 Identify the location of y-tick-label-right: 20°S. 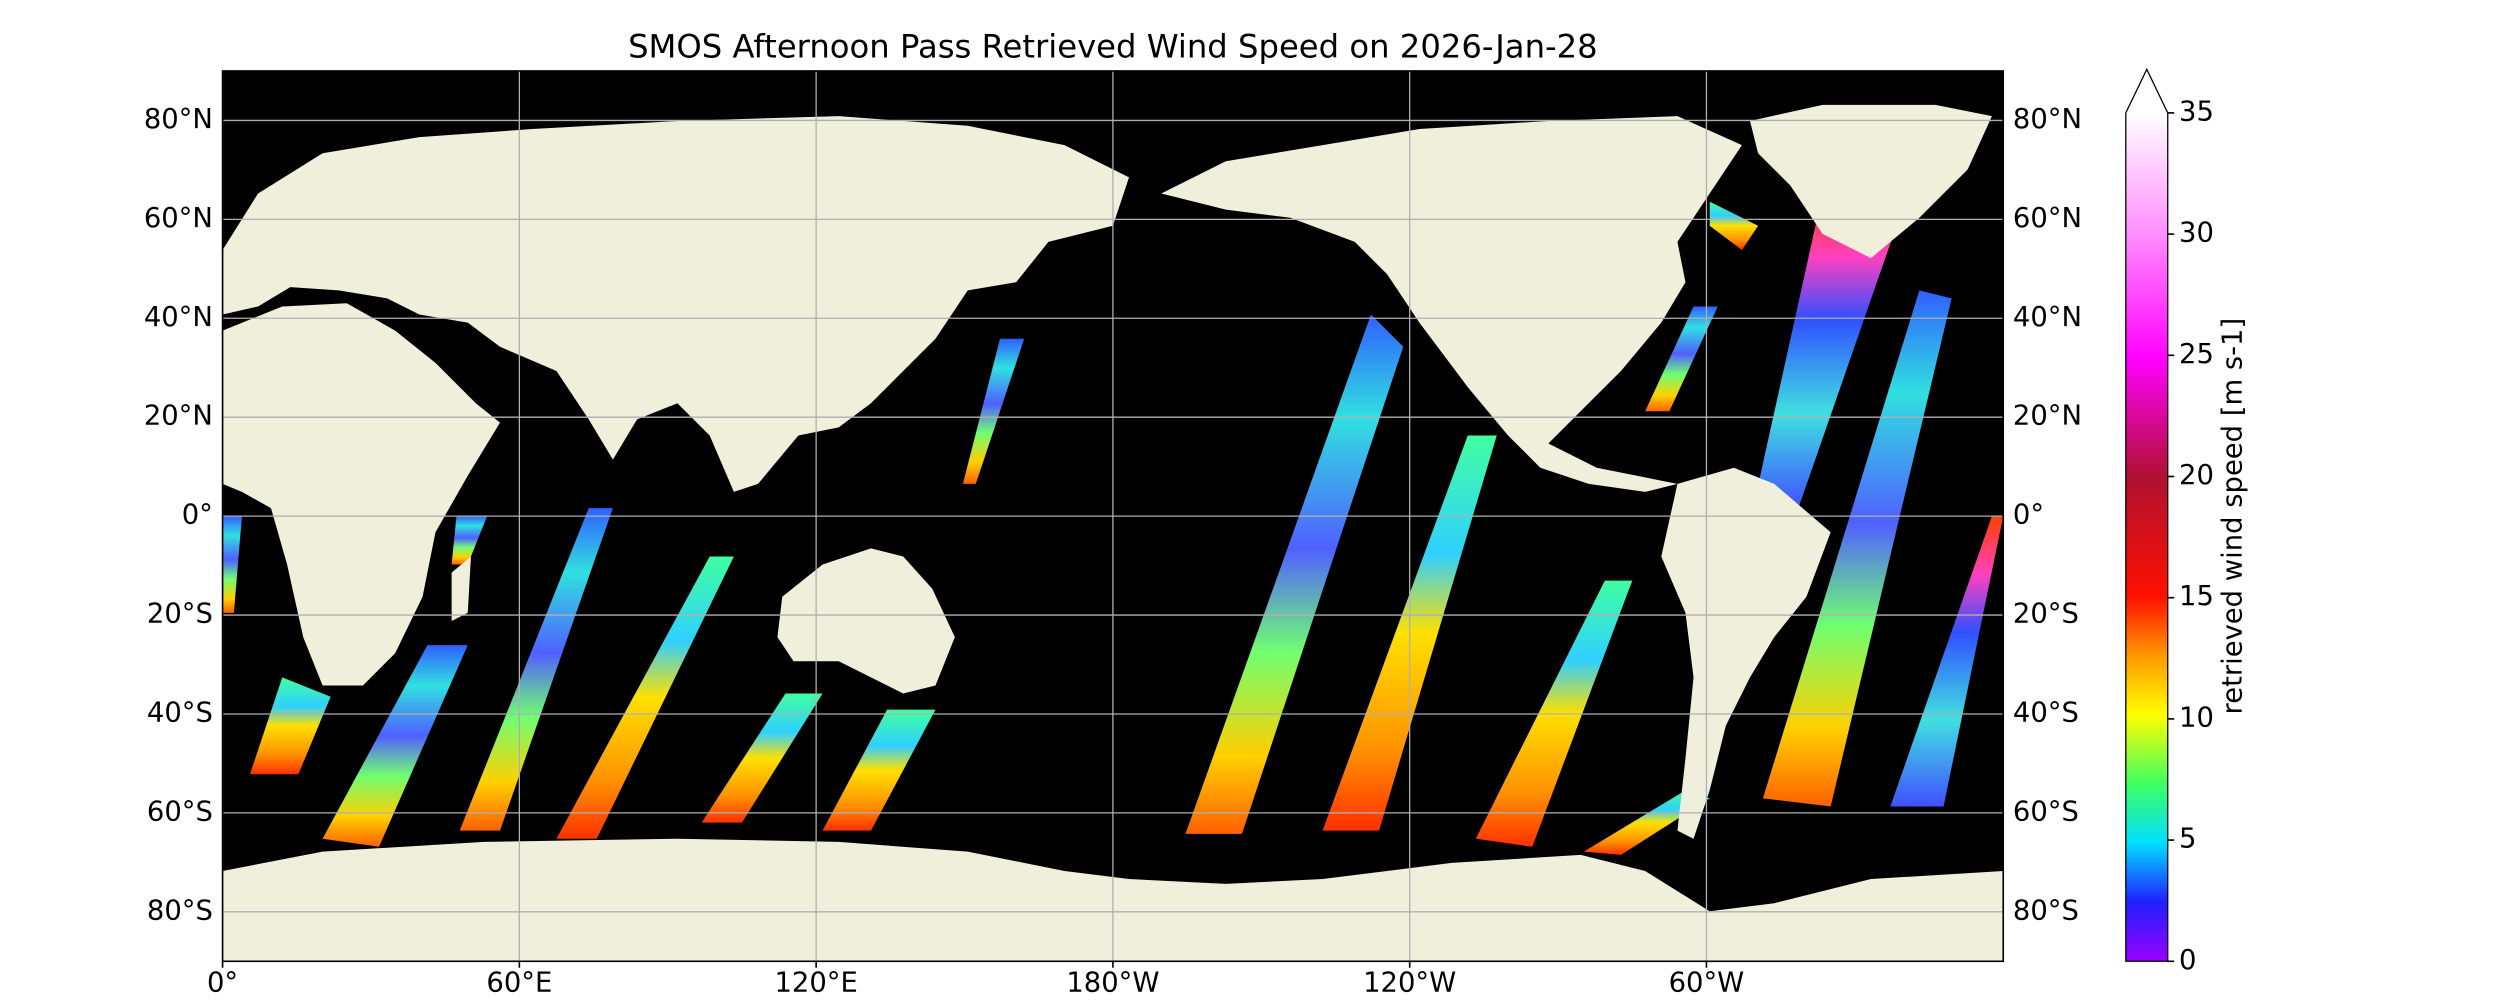
(2046, 614).